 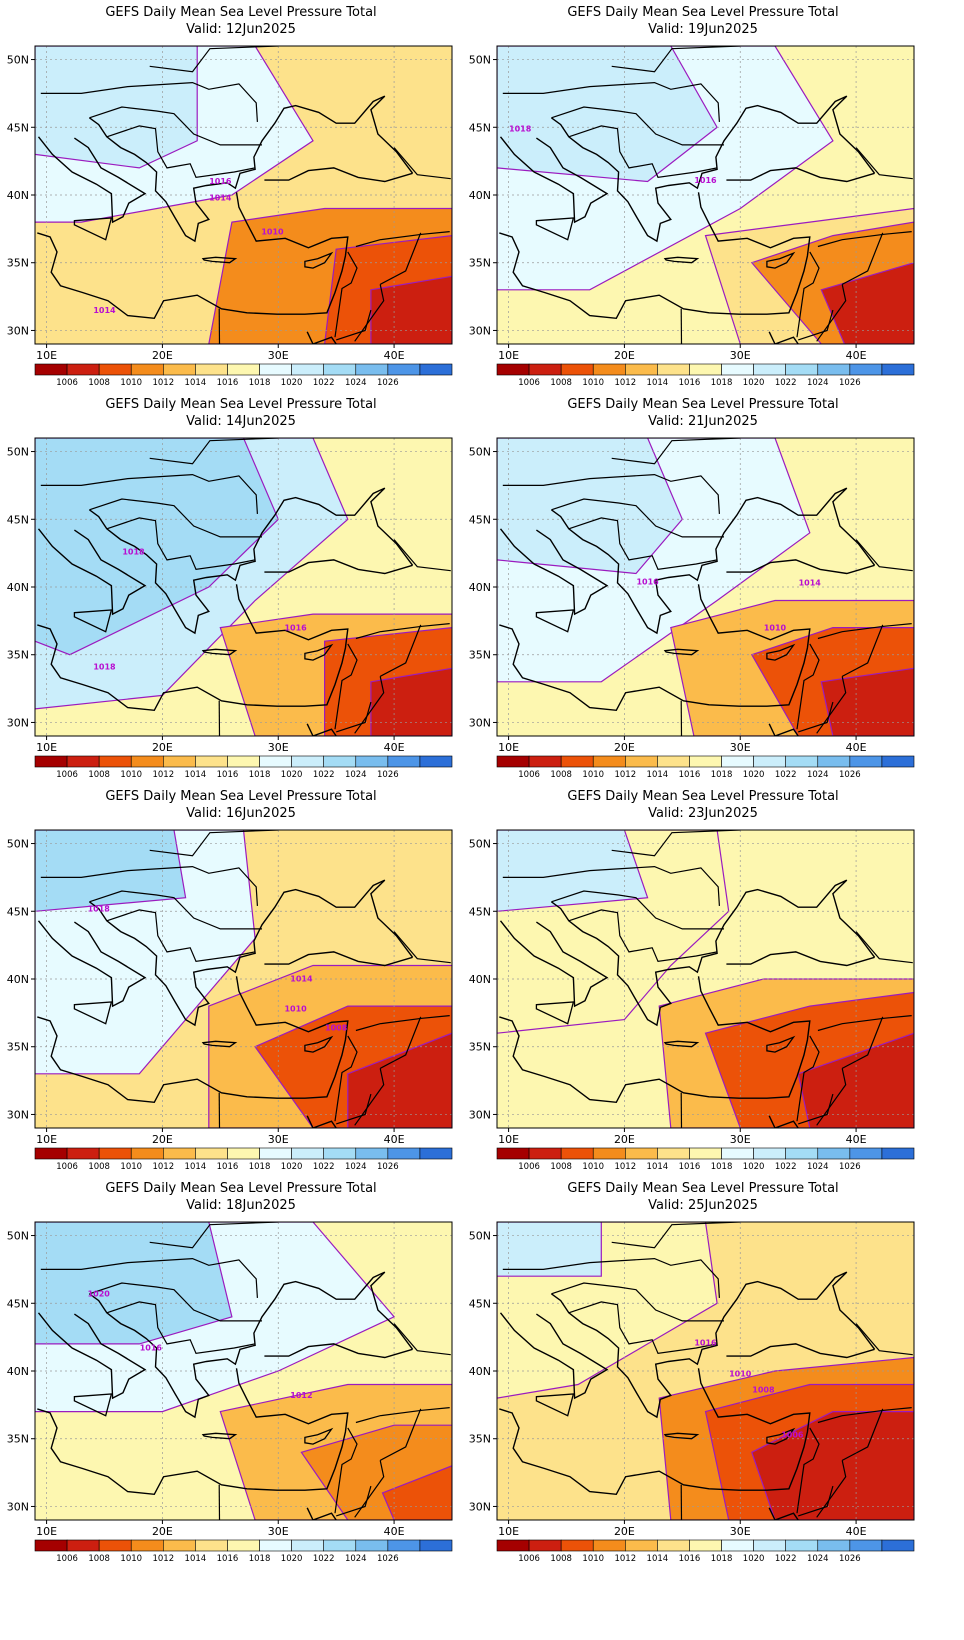 I want to click on colorbar-label: 1018, so click(x=260, y=1559).